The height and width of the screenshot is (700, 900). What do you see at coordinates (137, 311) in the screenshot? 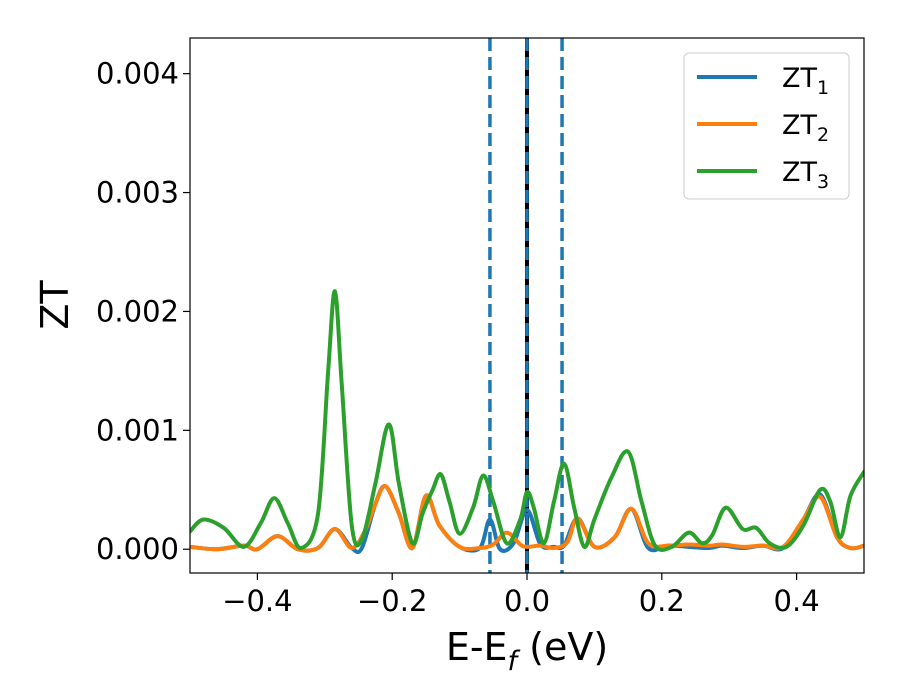
I see `y-tick-label: 0.002` at bounding box center [137, 311].